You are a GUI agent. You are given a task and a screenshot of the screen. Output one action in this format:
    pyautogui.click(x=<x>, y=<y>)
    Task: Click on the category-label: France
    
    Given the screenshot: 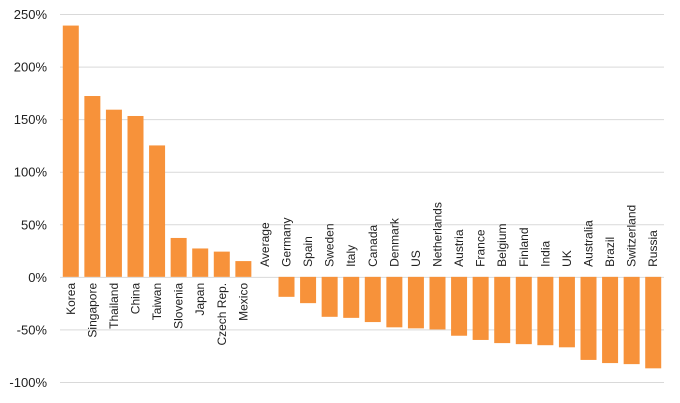 What is the action you would take?
    pyautogui.click(x=481, y=248)
    